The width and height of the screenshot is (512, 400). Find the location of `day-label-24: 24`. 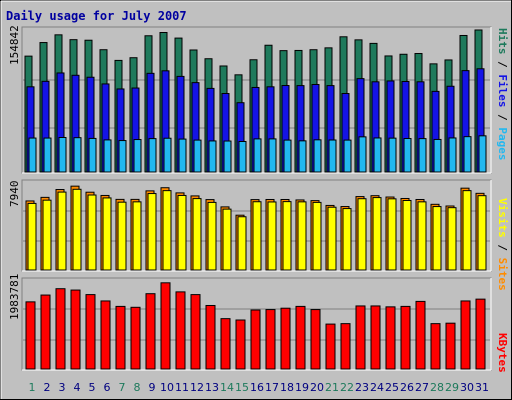

day-label-24: 24 is located at coordinates (377, 387).